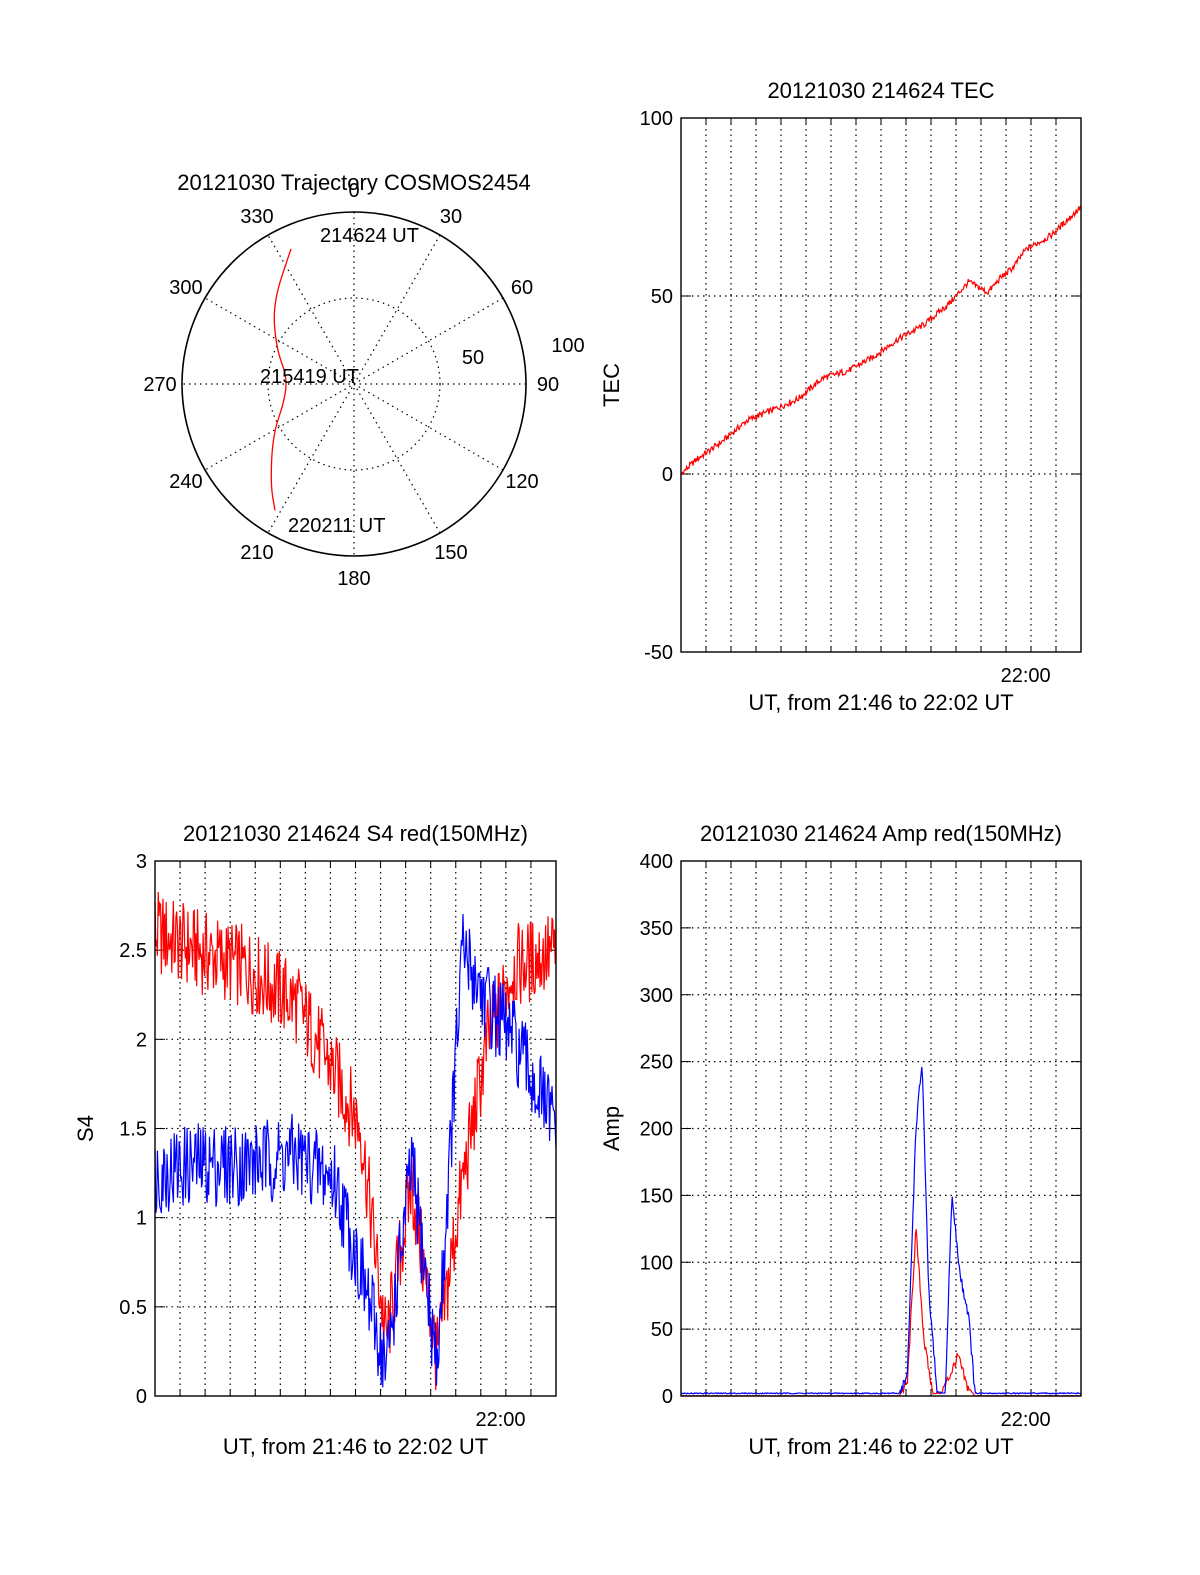 Image resolution: width=1200 pixels, height=1575 pixels. What do you see at coordinates (133, 1130) in the screenshot?
I see `y-tick-label: 1.5` at bounding box center [133, 1130].